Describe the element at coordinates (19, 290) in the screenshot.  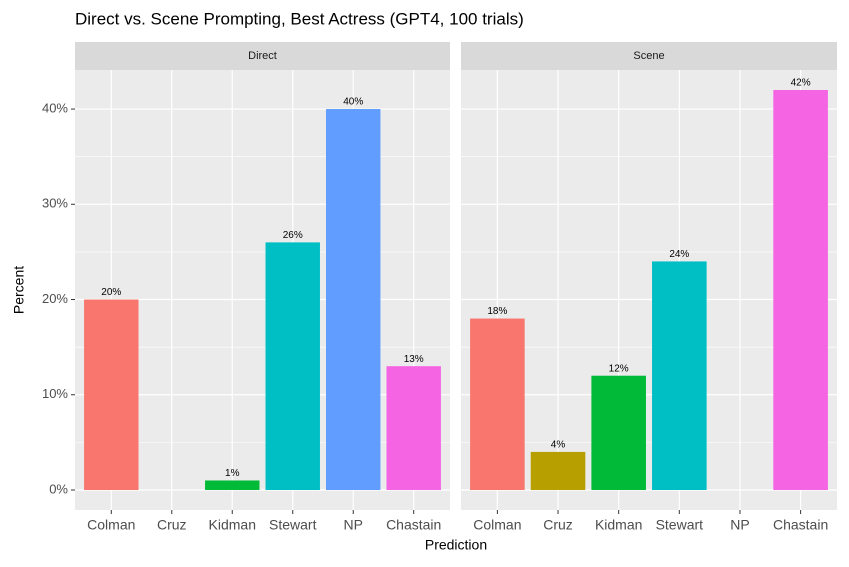
I see `y-axis-label: Percent` at that location.